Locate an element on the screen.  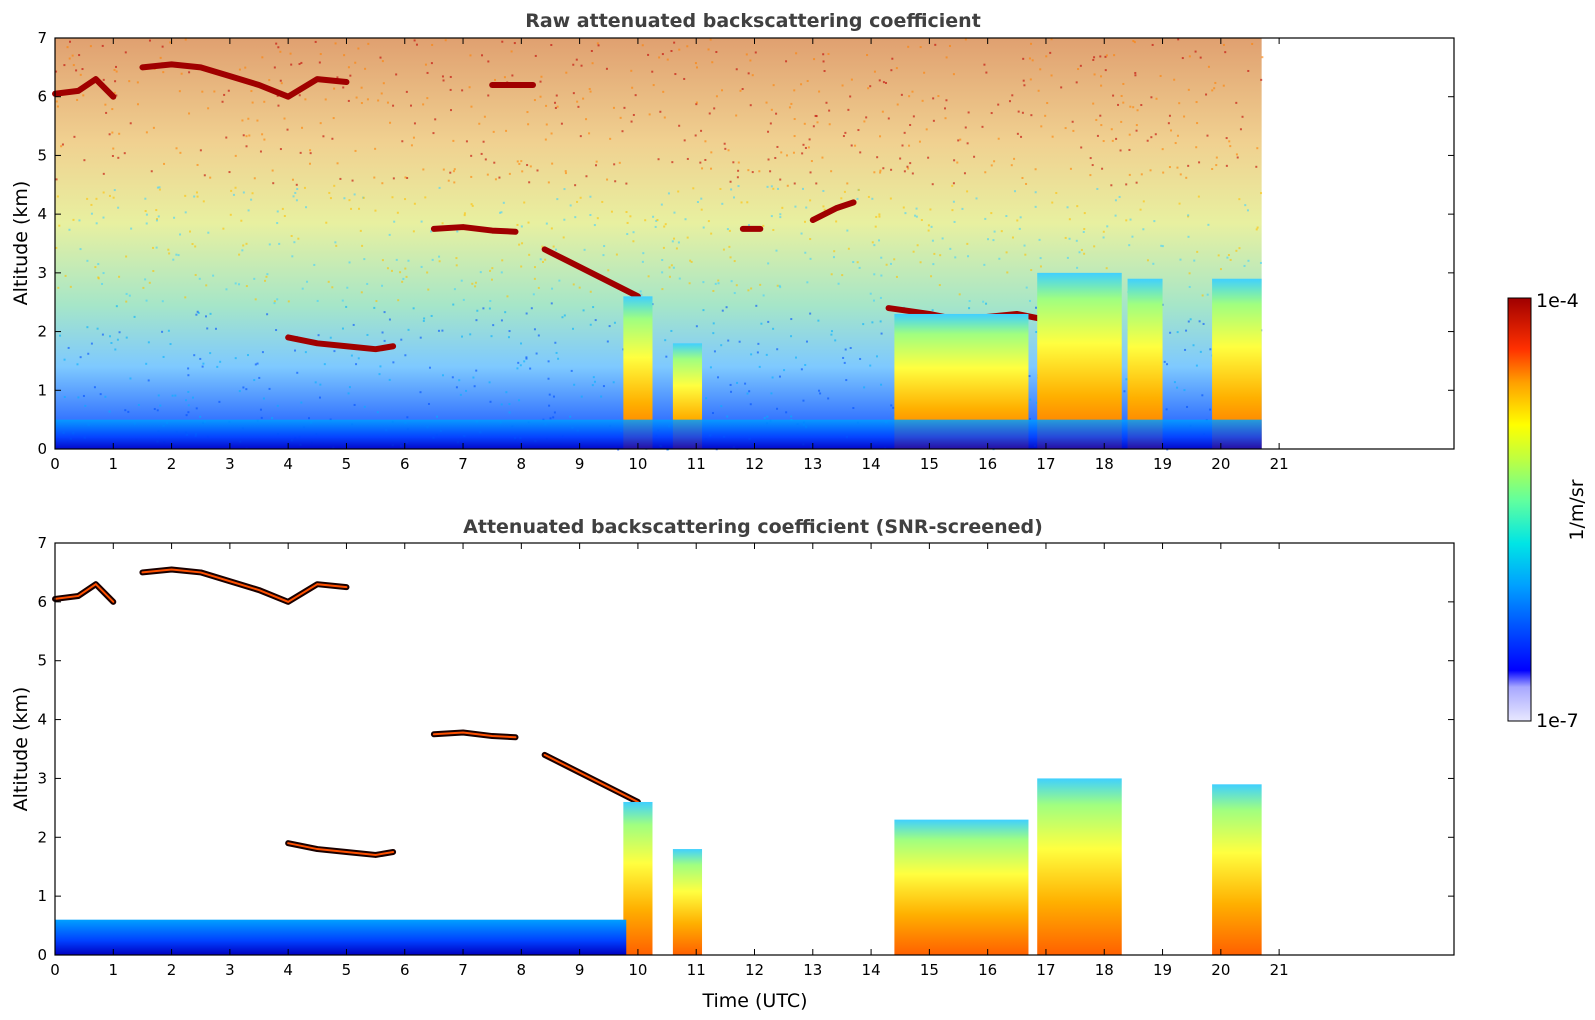
y-tick-label: 2 is located at coordinates (42, 837).